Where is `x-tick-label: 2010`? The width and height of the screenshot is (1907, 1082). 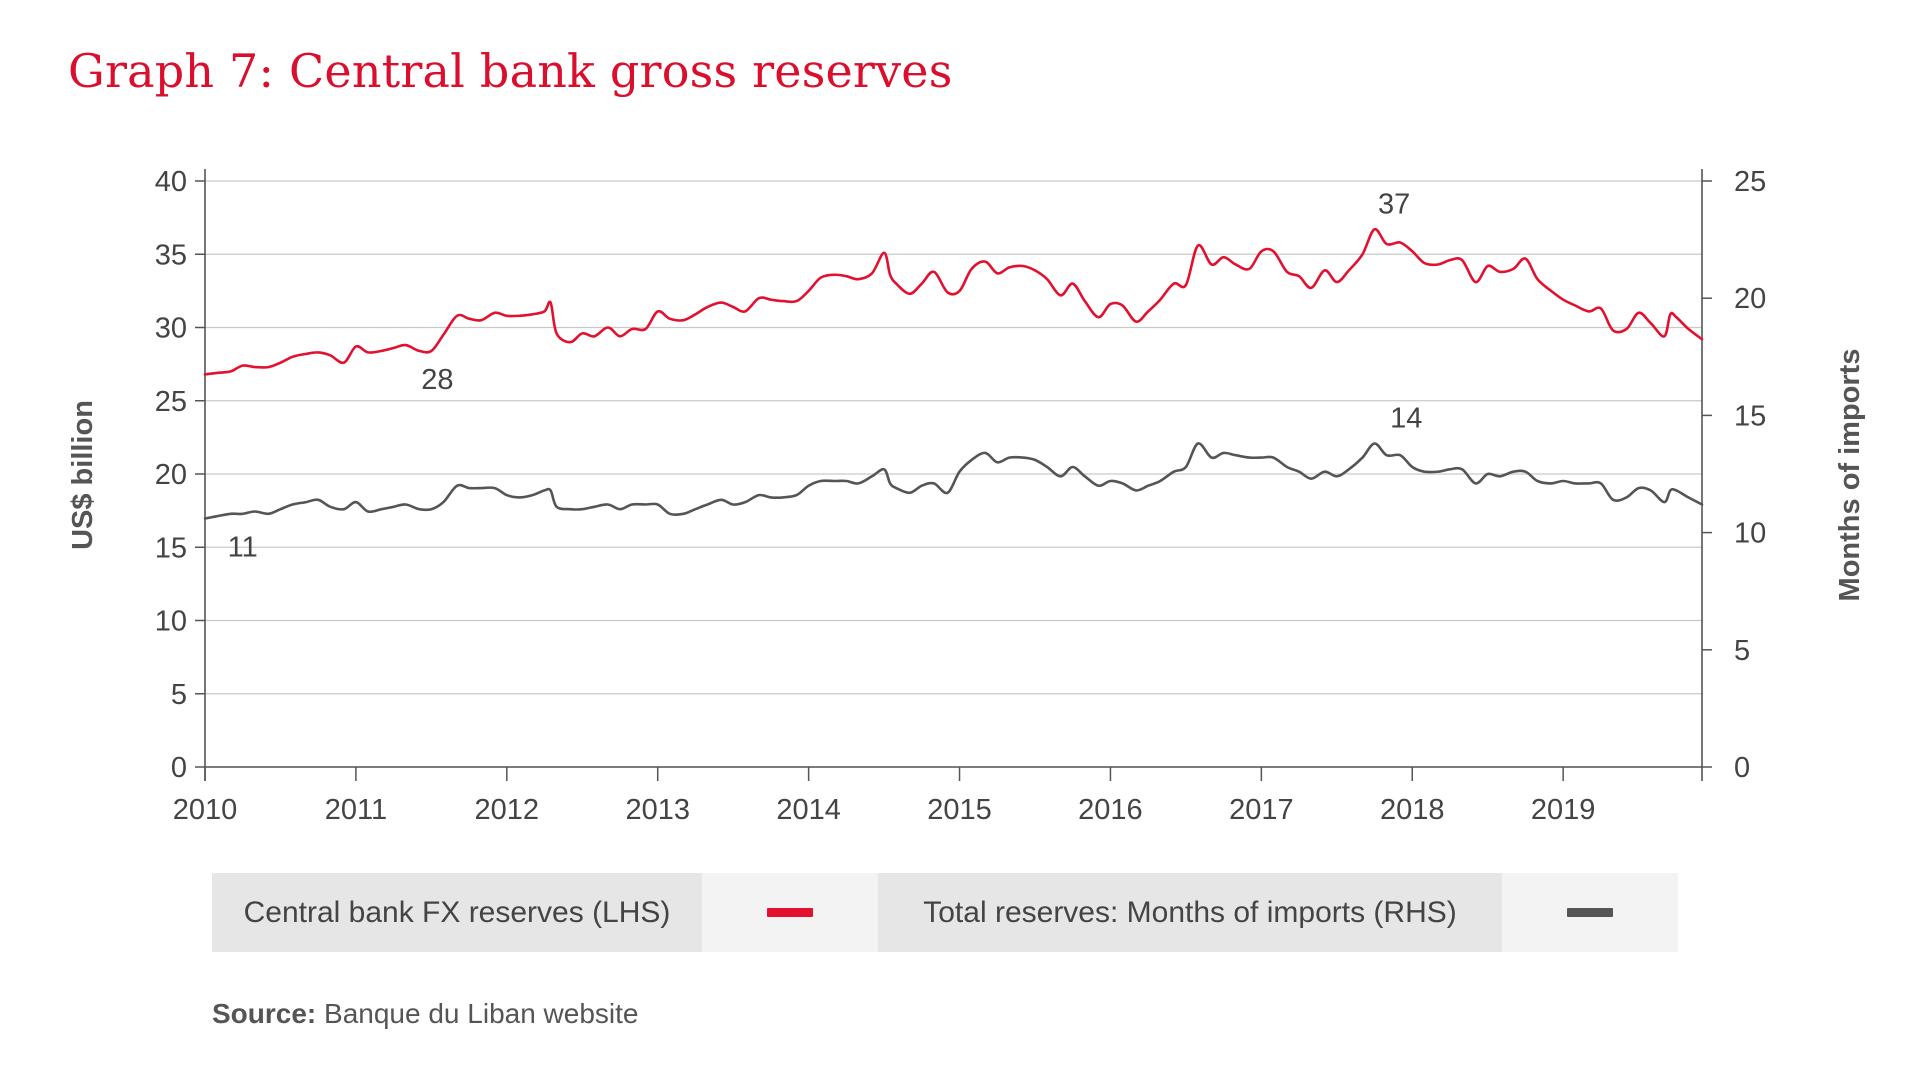 x-tick-label: 2010 is located at coordinates (205, 810).